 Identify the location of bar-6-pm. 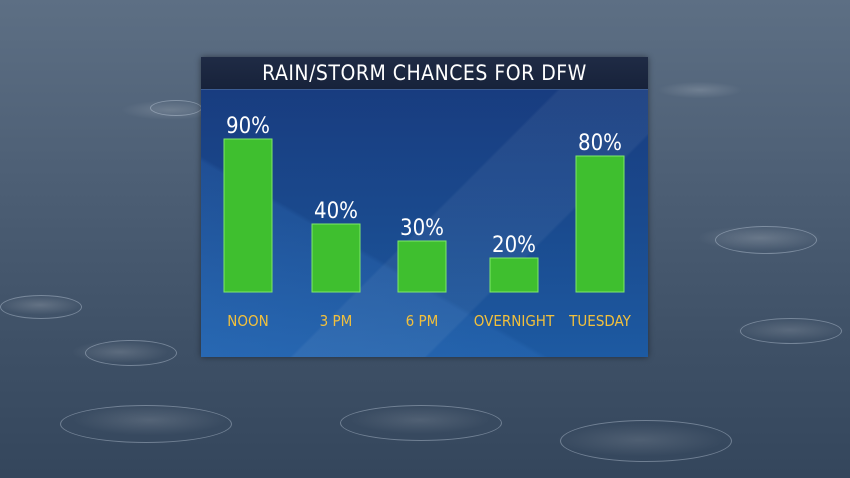
(422, 266).